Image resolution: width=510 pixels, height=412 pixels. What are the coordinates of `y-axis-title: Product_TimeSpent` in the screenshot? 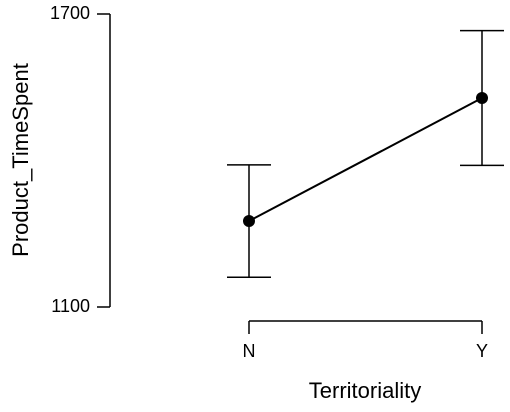 It's located at (20, 160).